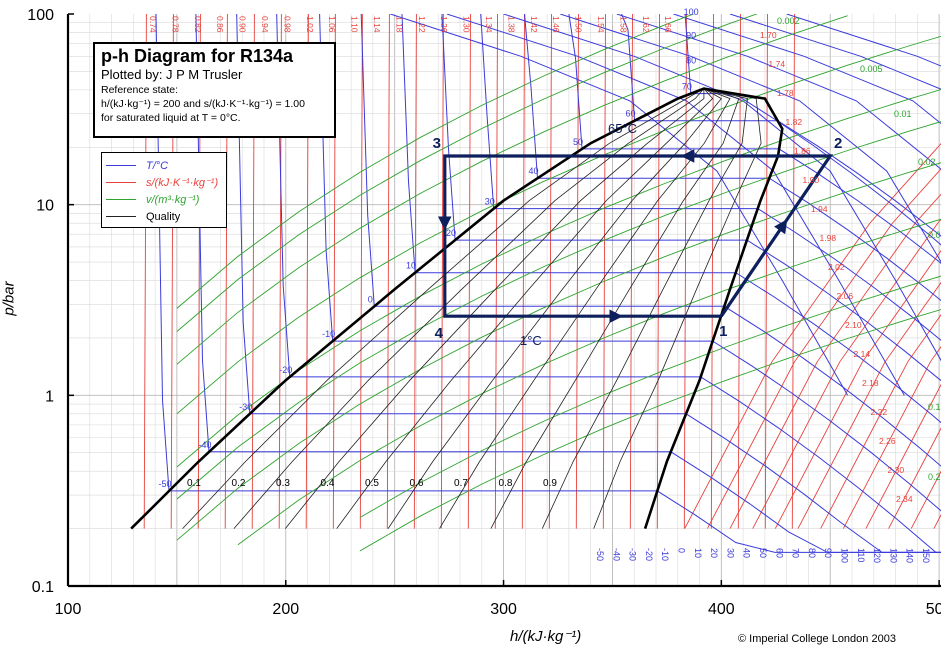 This screenshot has height=657, width=941. What do you see at coordinates (723, 331) in the screenshot?
I see `cycle-point-label: 1` at bounding box center [723, 331].